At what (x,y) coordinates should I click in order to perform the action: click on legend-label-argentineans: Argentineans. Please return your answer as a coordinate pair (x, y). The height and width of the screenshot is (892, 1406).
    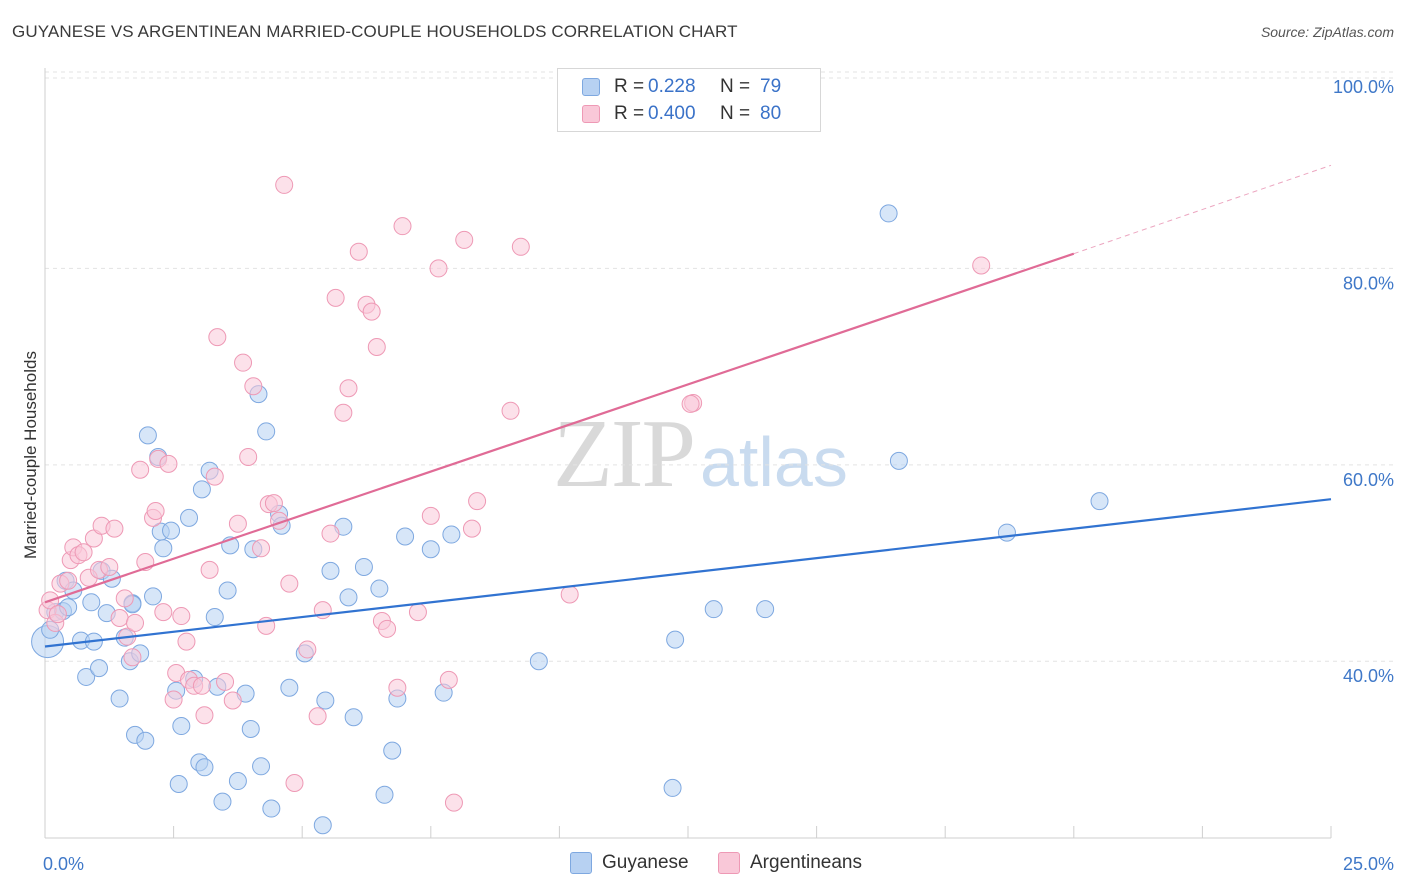
    Looking at the image, I should click on (806, 862).